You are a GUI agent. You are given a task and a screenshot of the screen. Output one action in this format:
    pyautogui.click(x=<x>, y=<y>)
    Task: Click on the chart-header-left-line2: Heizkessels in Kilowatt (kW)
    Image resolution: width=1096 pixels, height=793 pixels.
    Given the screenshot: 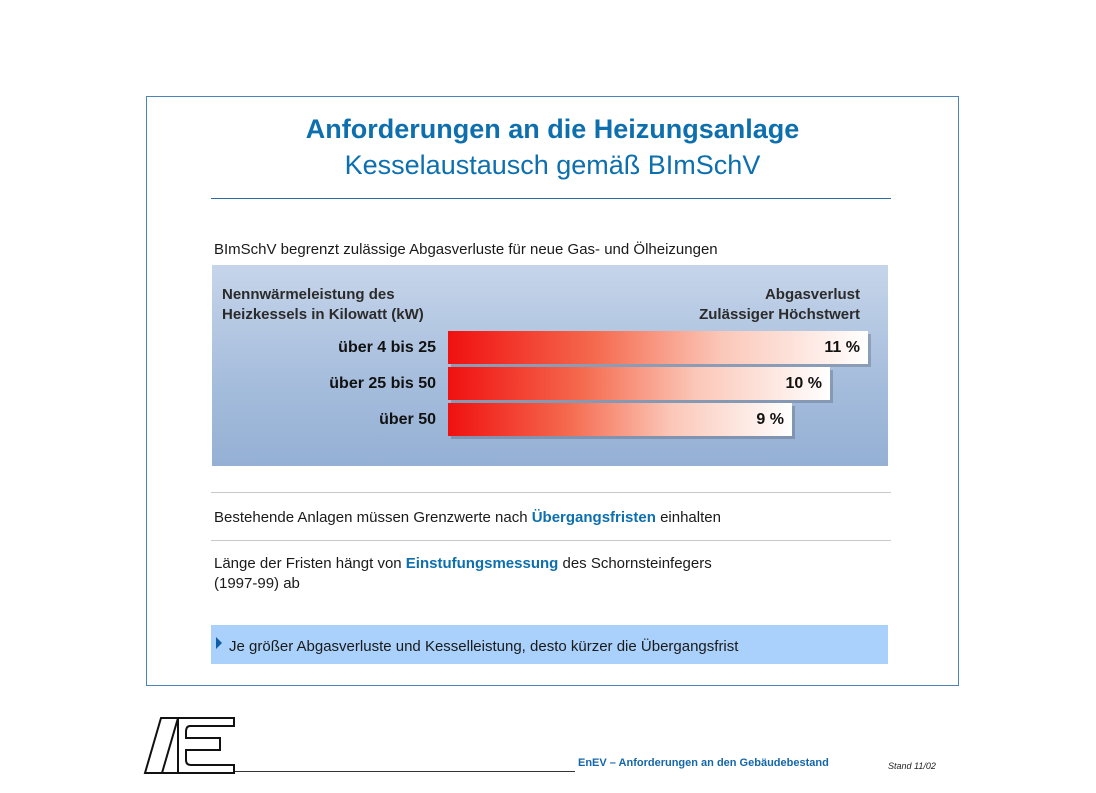 What is the action you would take?
    pyautogui.click(x=323, y=314)
    